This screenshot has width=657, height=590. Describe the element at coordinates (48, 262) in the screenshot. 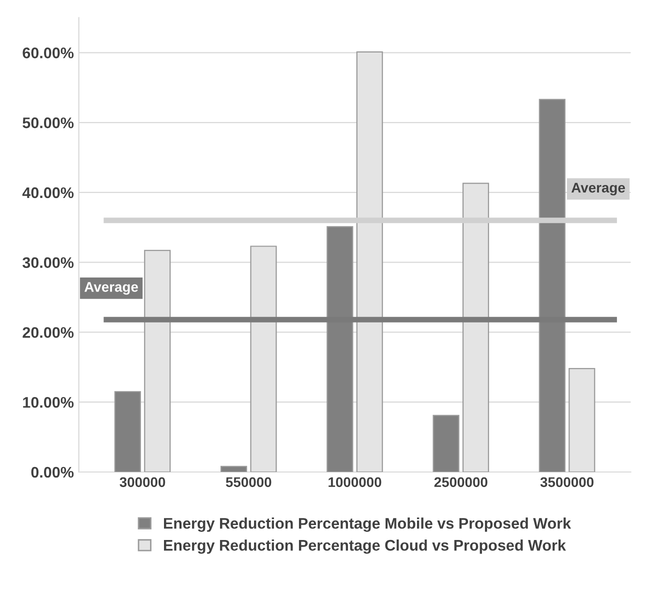

I see `y-tick-label: 30.00%` at that location.